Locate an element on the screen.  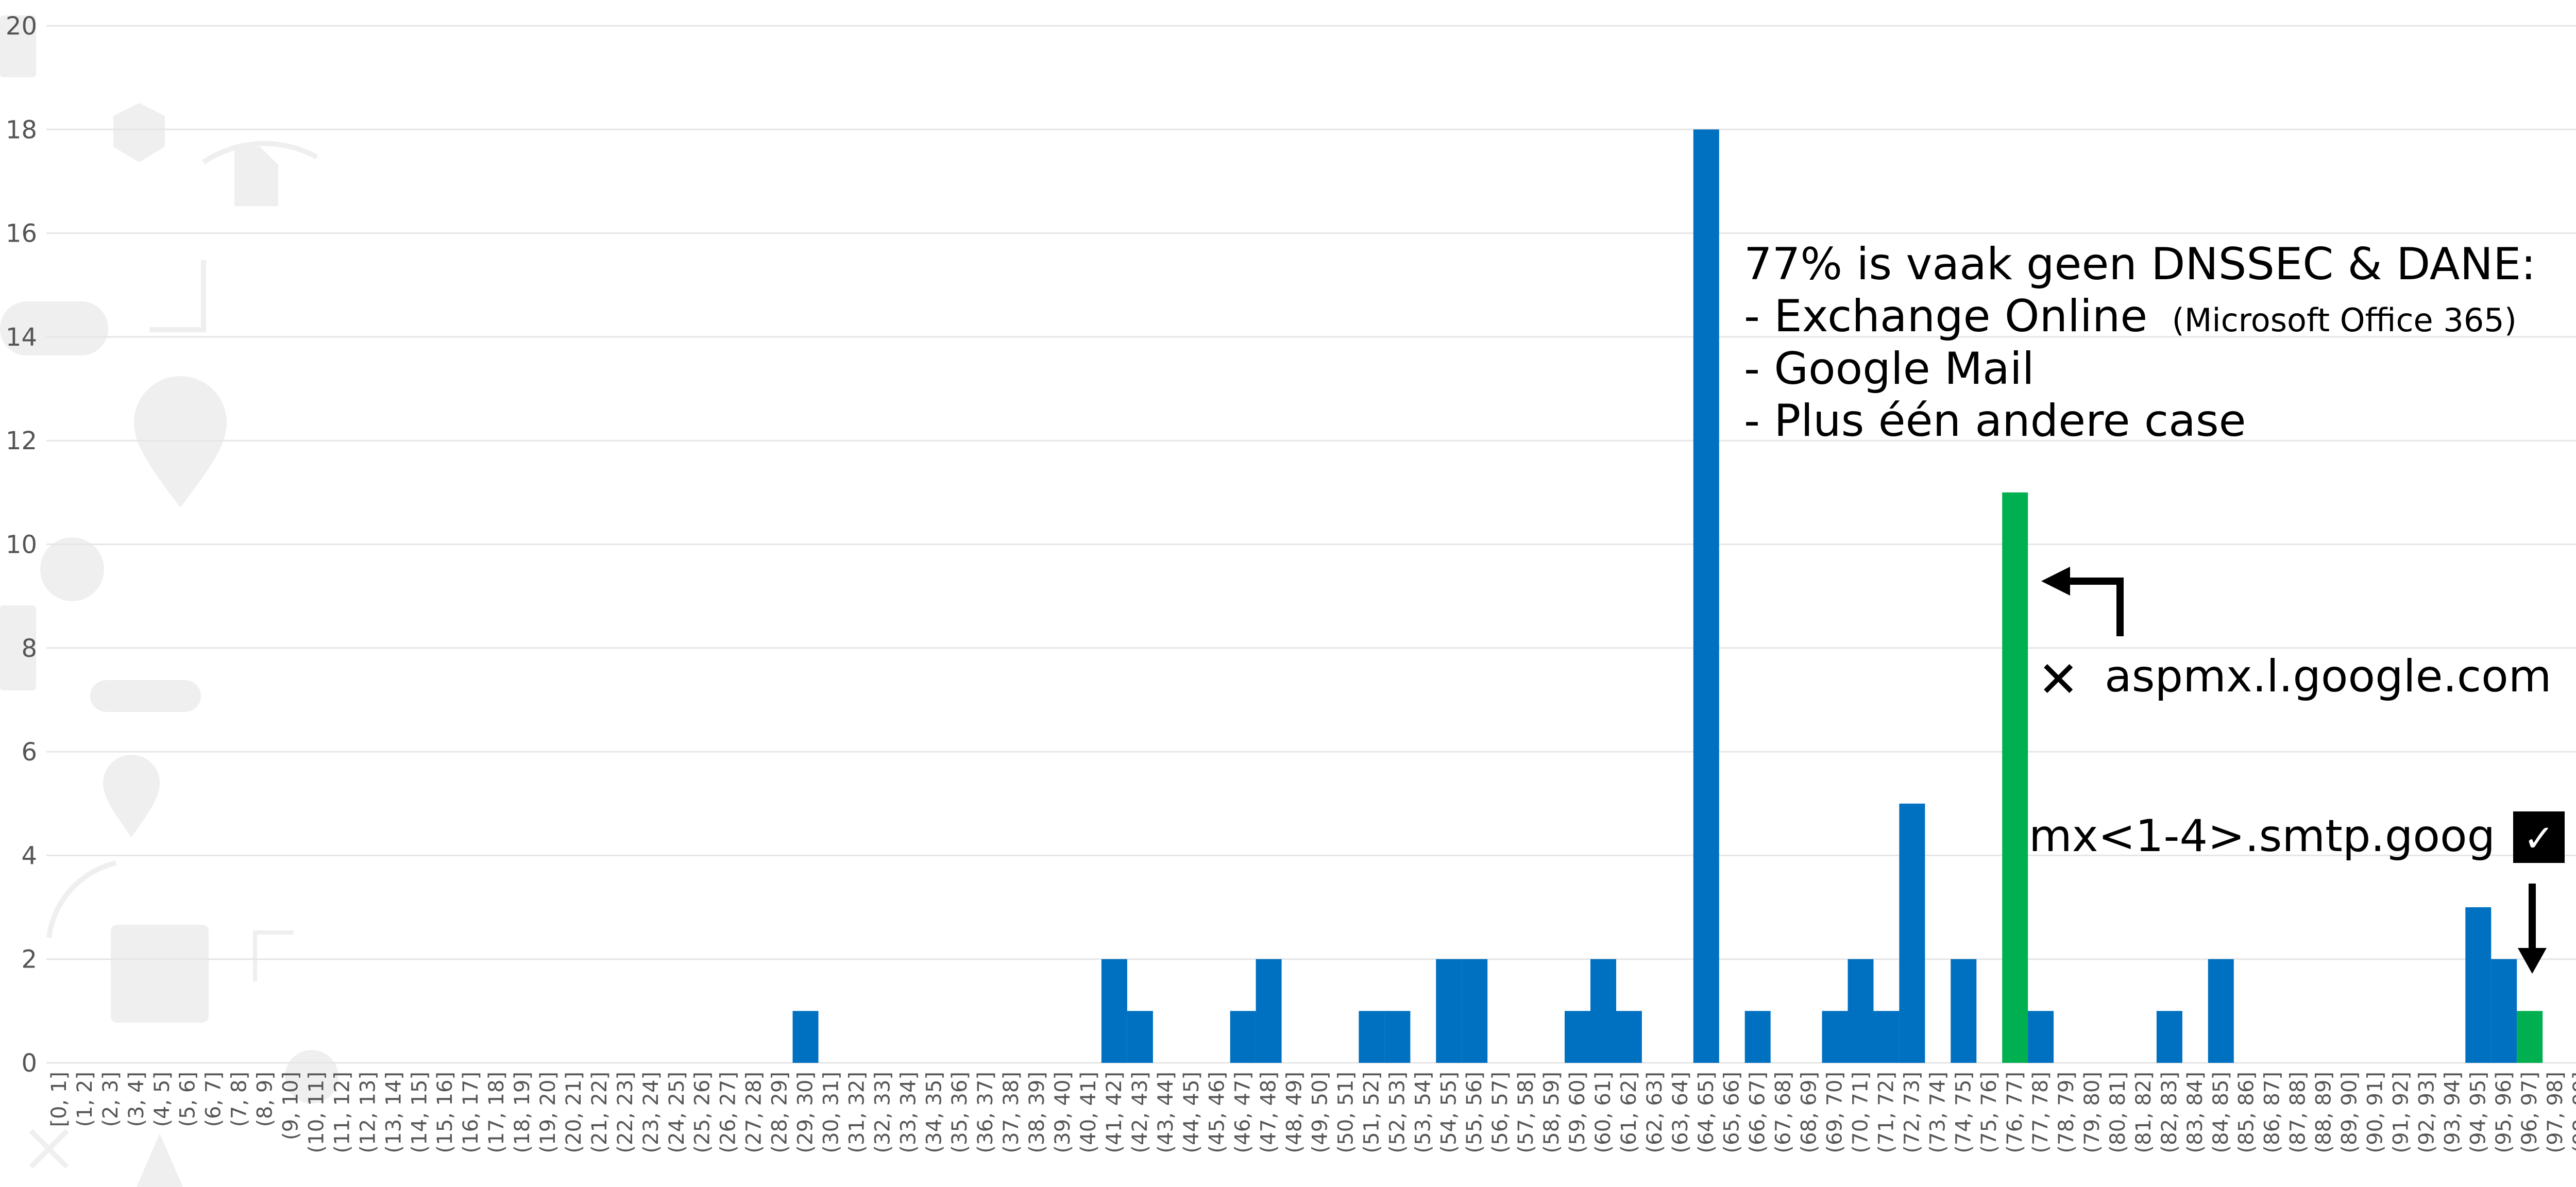
x-tick-label: (60, 61] is located at coordinates (1603, 1112).